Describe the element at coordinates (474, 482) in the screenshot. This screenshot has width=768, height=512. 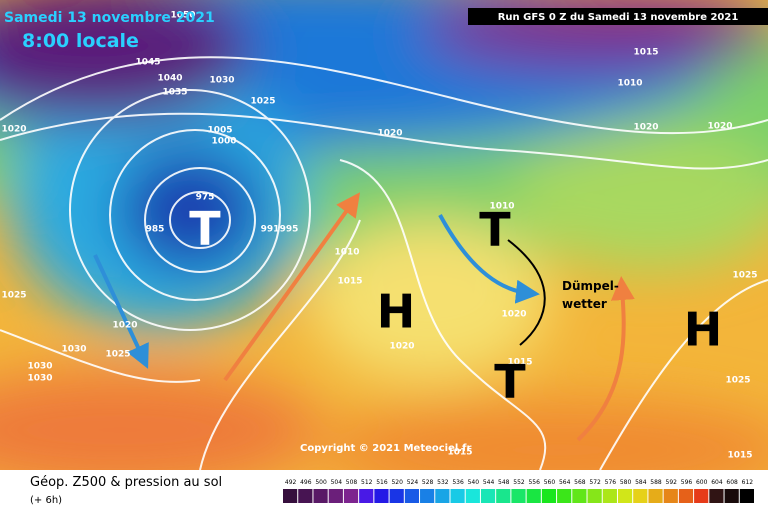
I see `scale-label: 540` at that location.